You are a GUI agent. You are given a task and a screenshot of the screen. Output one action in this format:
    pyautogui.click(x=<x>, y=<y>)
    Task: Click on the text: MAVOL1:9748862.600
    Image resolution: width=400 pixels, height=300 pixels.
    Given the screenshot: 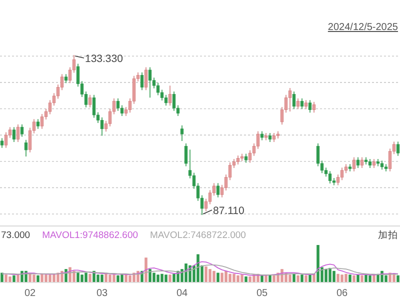 What is the action you would take?
    pyautogui.click(x=90, y=235)
    